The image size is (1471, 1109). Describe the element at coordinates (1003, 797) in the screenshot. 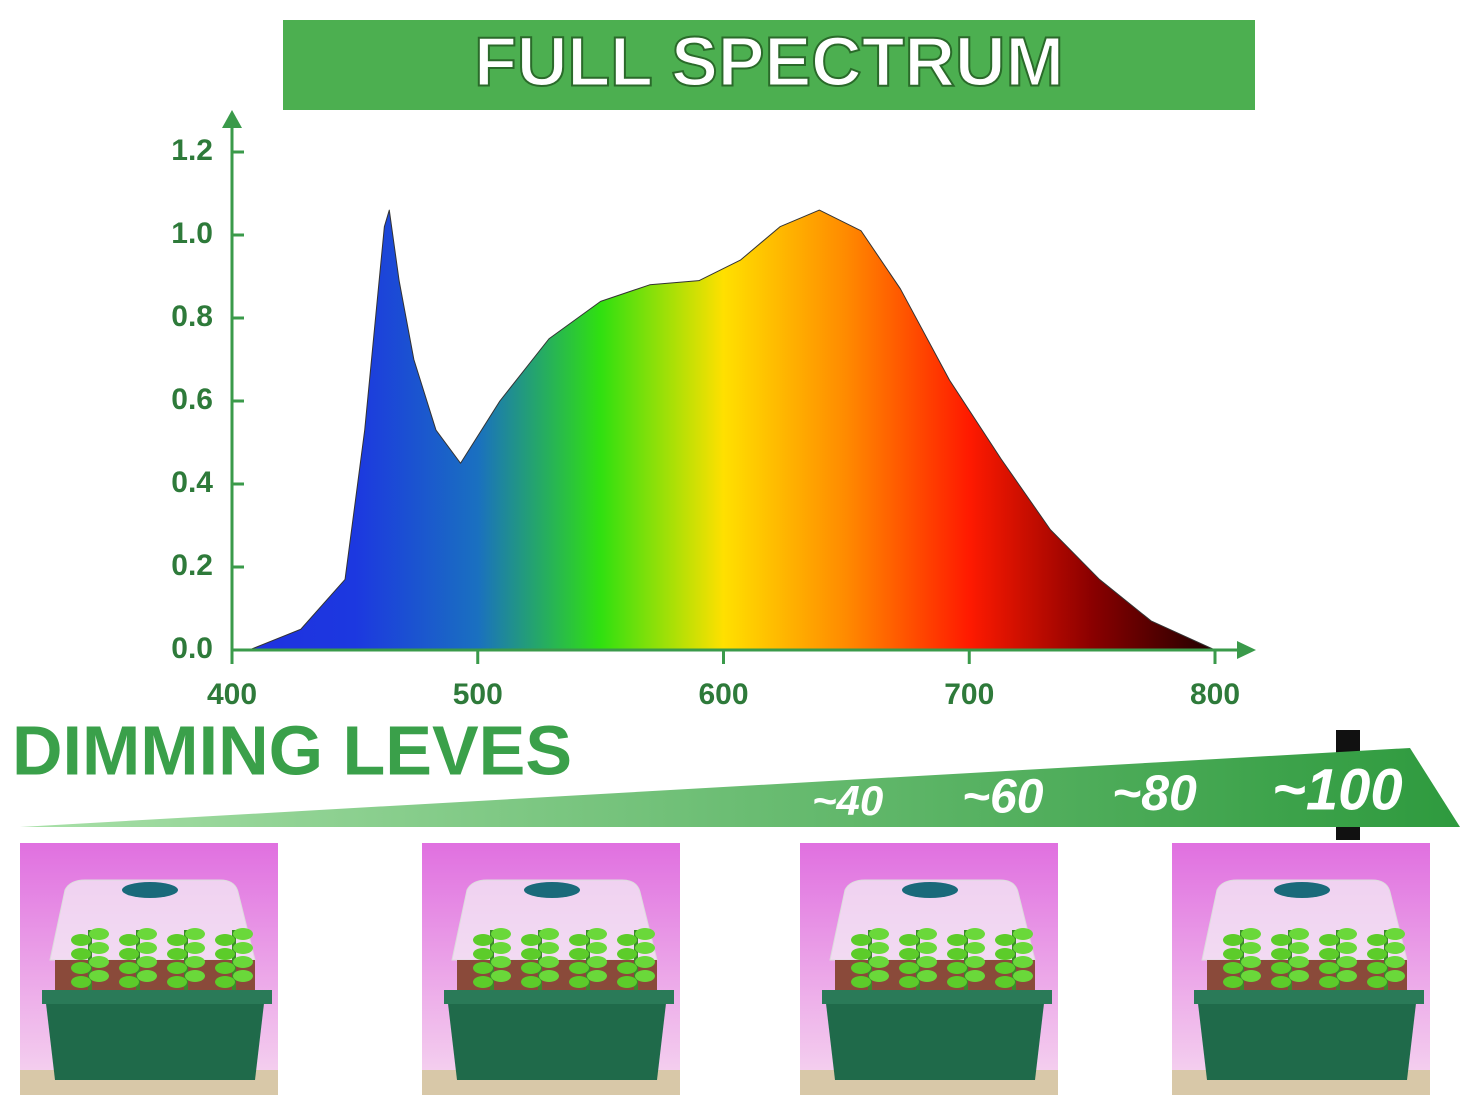

I see `dimming-level: ~60` at that location.